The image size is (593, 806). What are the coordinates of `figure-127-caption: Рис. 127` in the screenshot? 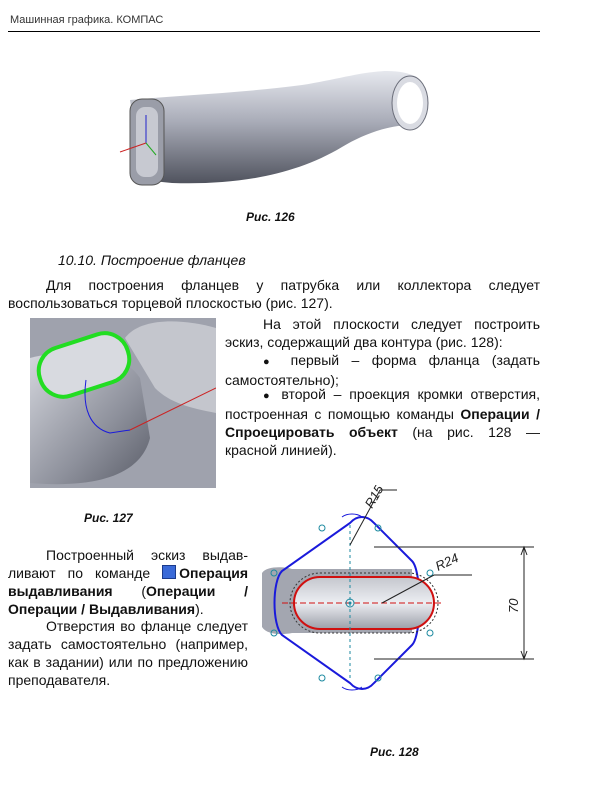 It's located at (108, 518).